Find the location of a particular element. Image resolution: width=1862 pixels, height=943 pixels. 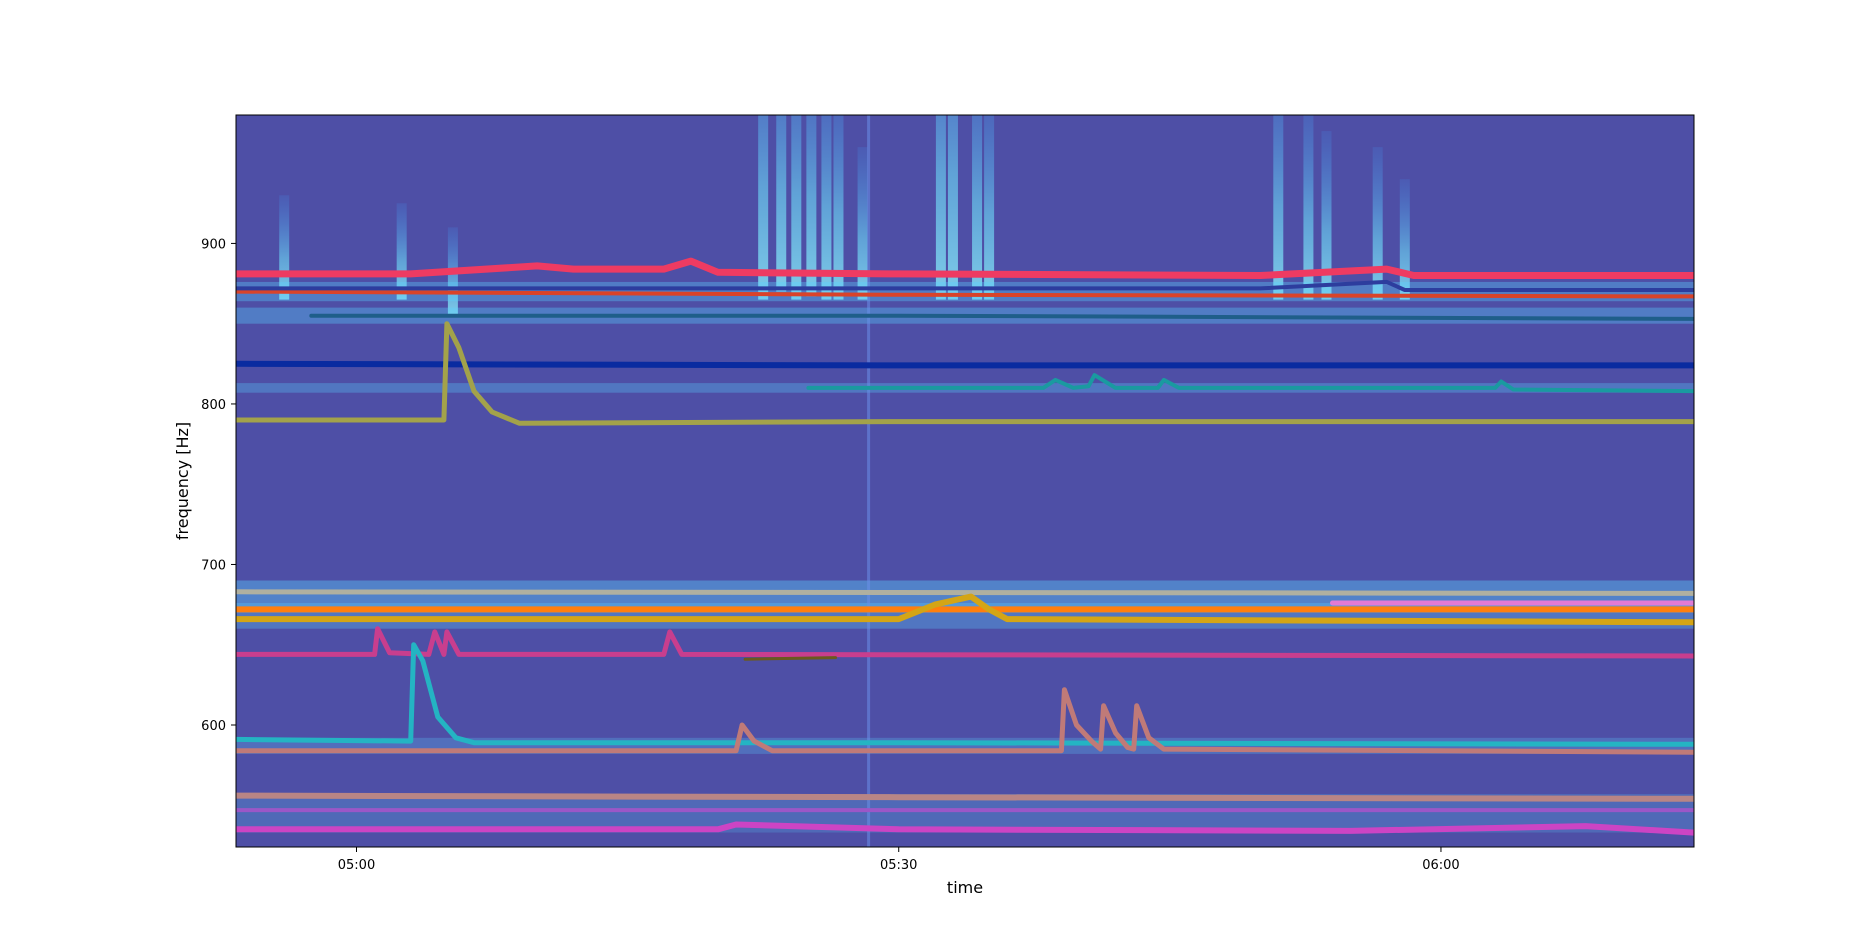

x-axis: 05:00 05:30 06:00 is located at coordinates (899, 860).